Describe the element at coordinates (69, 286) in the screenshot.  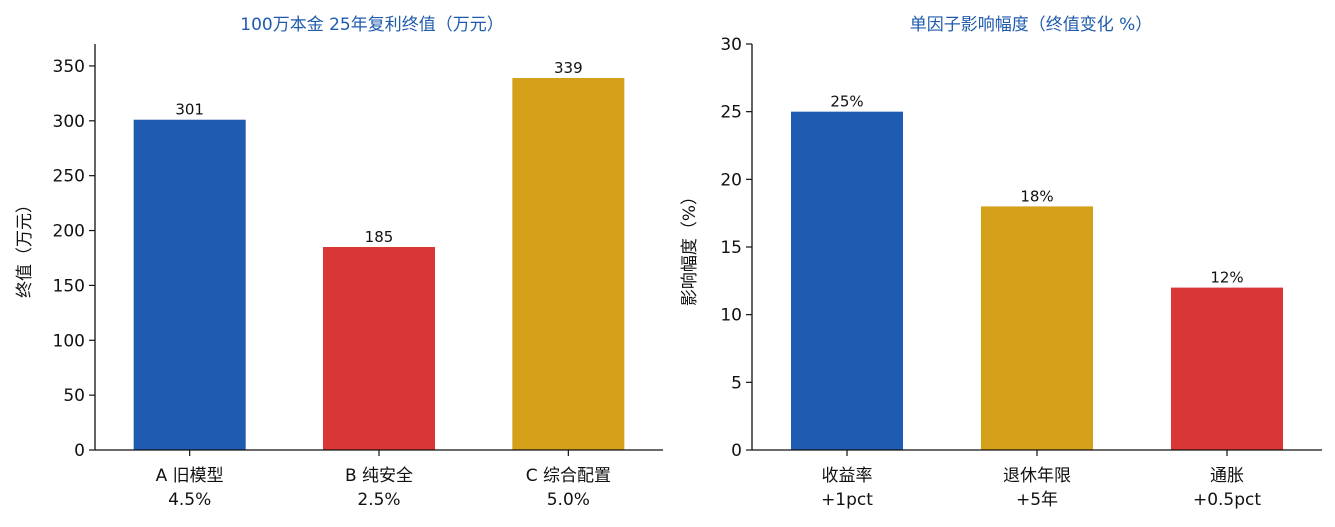
I see `y-tick-label: 150` at that location.